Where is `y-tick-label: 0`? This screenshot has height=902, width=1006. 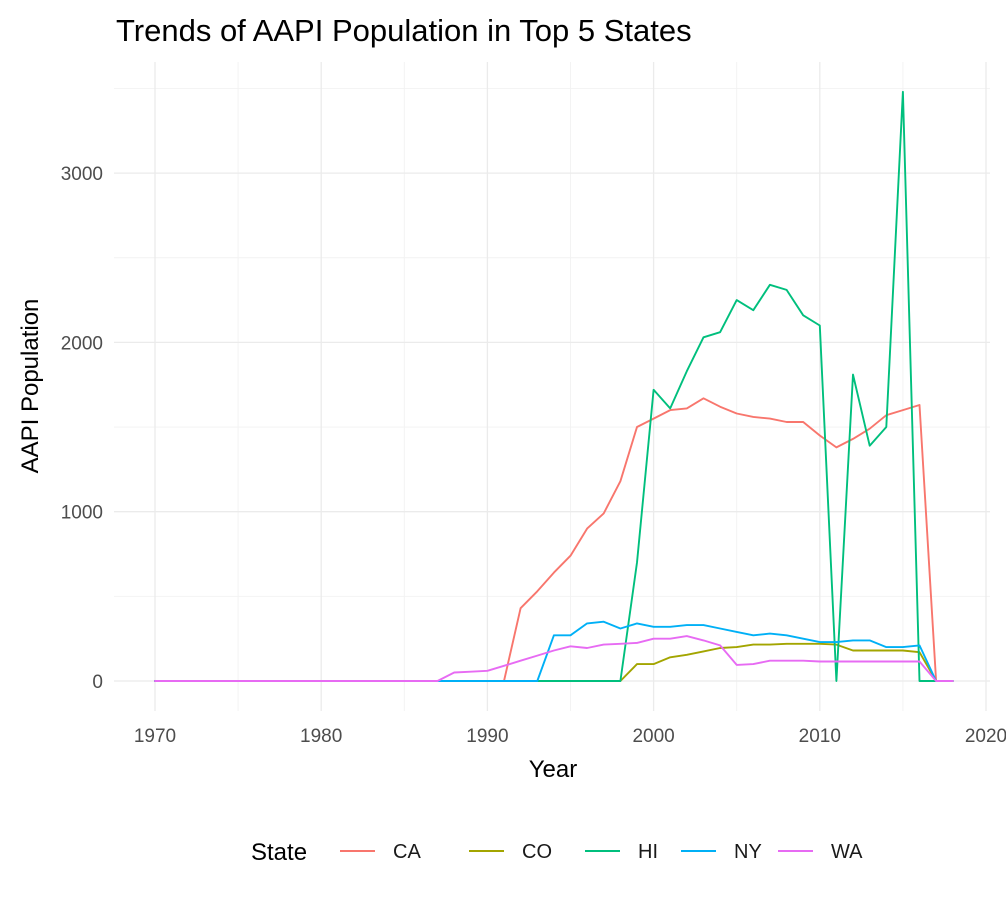
y-tick-label: 0 is located at coordinates (97, 682).